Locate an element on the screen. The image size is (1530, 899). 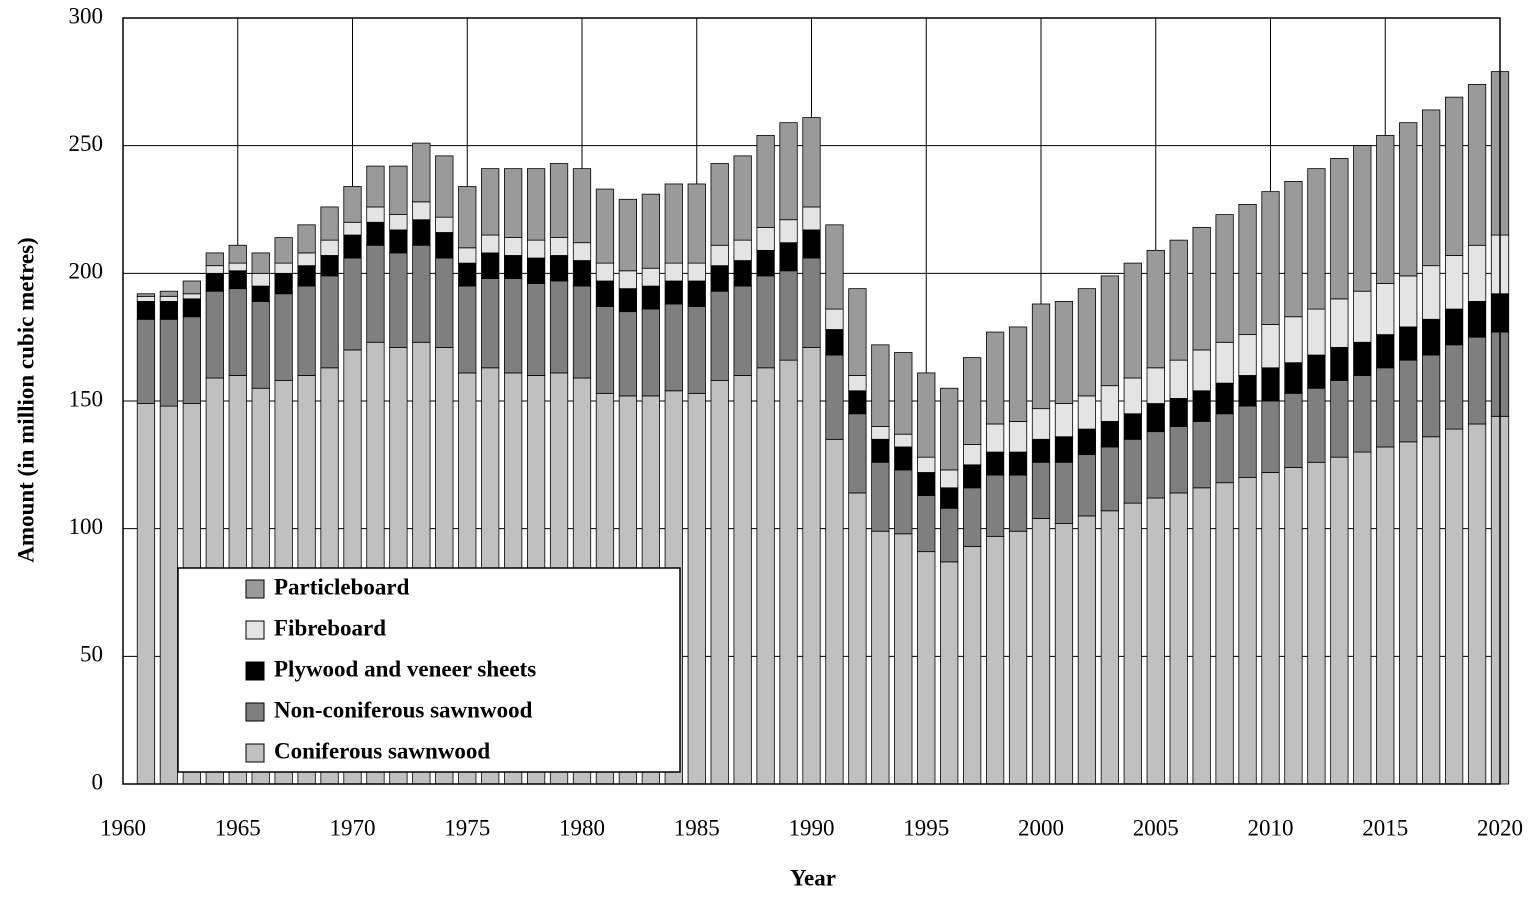
legend-swatch is located at coordinates (255, 712).